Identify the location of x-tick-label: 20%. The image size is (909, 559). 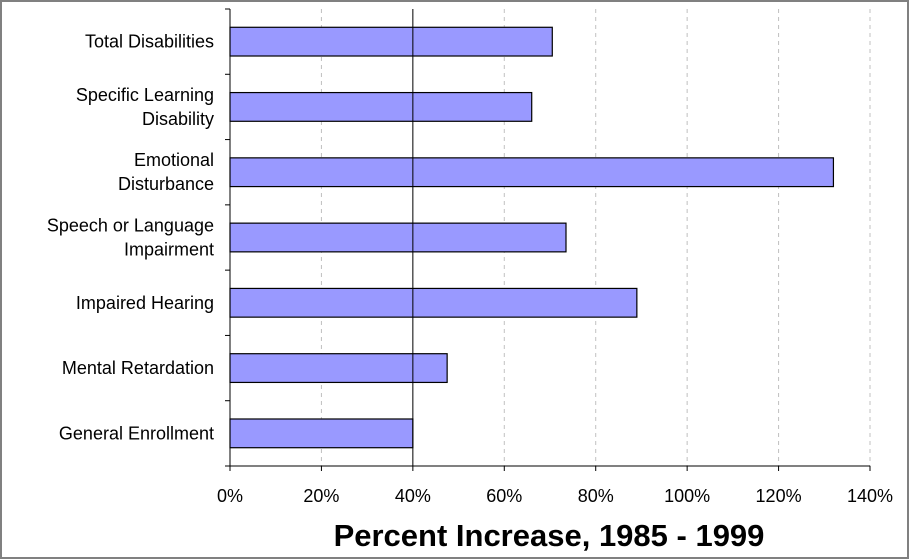
(321, 496).